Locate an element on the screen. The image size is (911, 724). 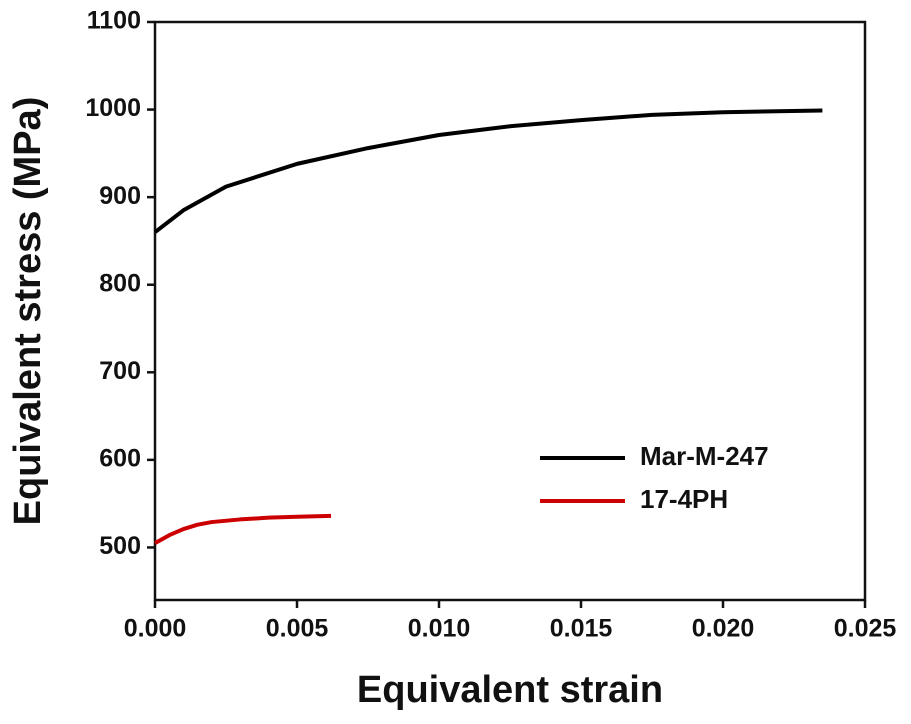
x-tick-label: 0.010 is located at coordinates (439, 629).